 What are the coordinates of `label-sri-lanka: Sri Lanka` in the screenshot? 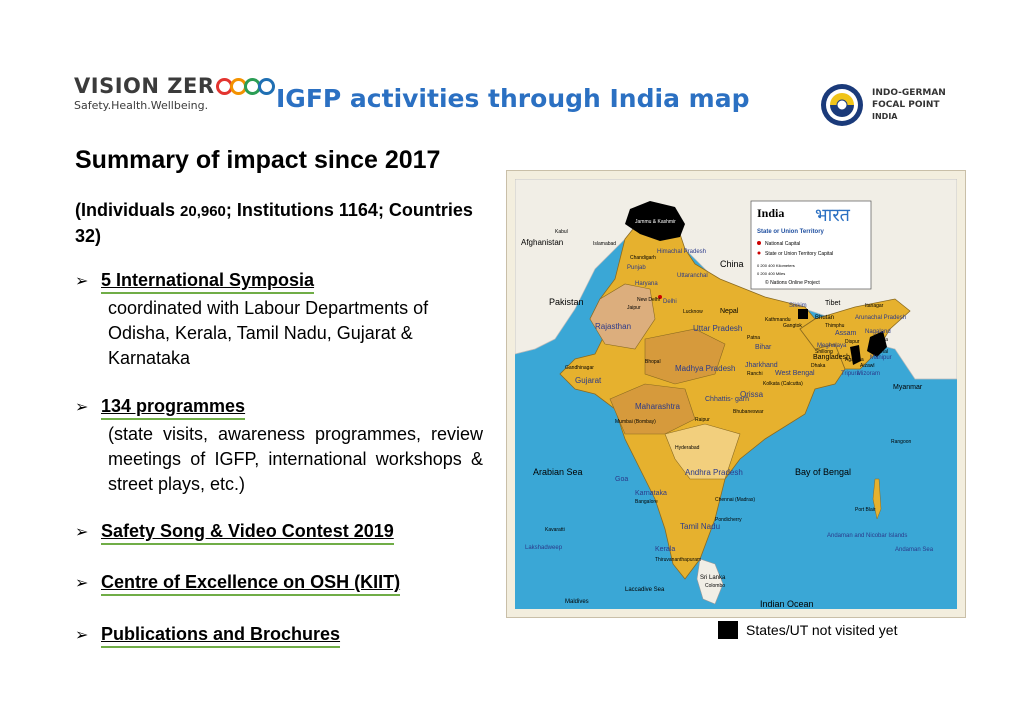 It's located at (713, 578).